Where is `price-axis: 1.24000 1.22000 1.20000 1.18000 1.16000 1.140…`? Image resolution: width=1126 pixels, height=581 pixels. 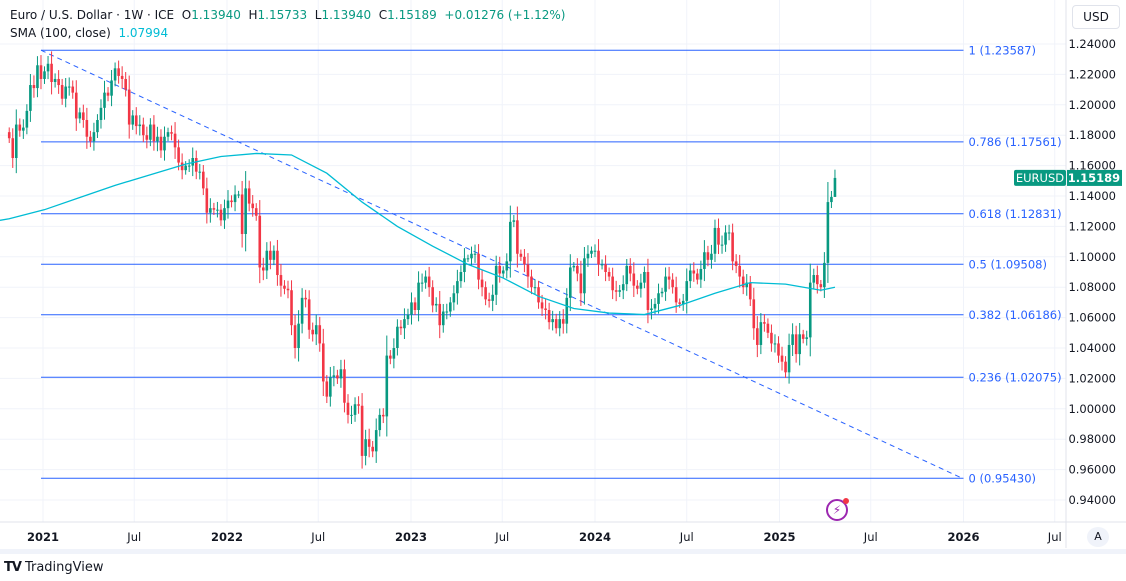
price-axis: 1.24000 1.22000 1.20000 1.18000 1.16000 1.140… is located at coordinates (1092, 272).